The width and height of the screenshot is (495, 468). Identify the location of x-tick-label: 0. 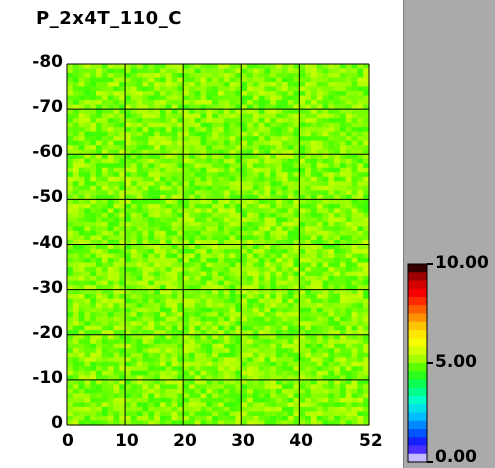
(68, 441).